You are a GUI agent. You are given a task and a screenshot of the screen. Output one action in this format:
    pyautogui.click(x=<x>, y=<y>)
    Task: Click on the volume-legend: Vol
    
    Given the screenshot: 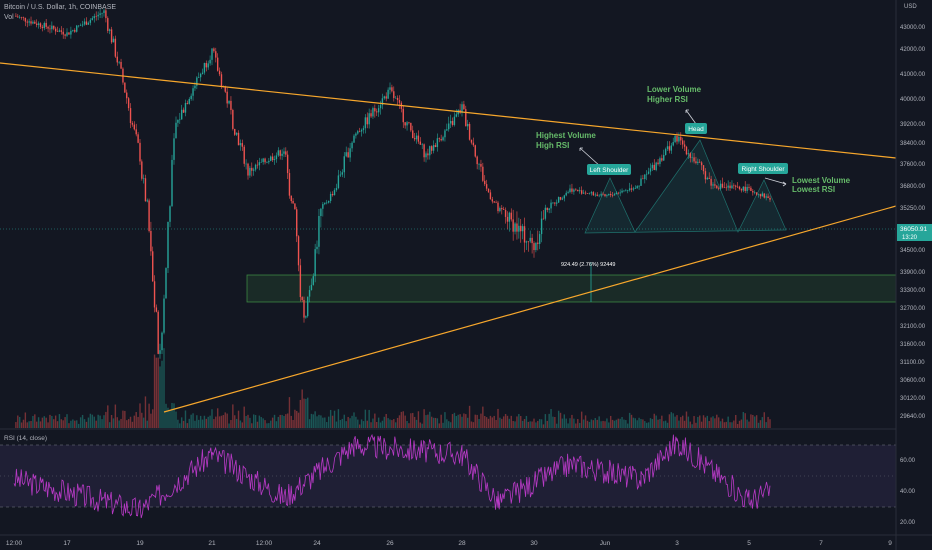 What is the action you would take?
    pyautogui.click(x=9, y=17)
    